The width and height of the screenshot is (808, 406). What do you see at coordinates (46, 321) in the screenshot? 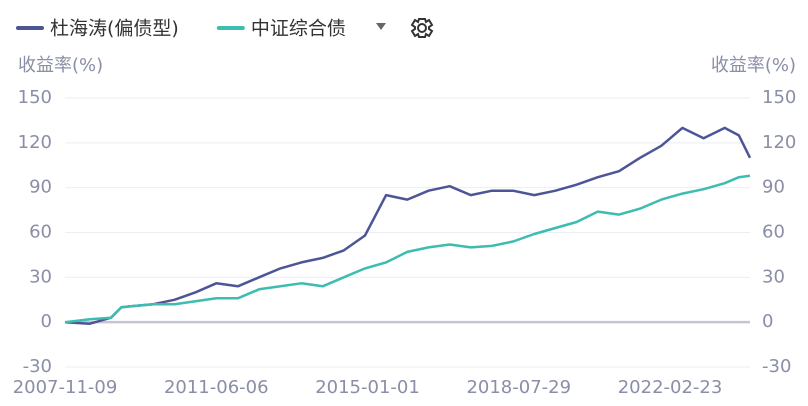
I see `y-tick-label: 0` at bounding box center [46, 321].